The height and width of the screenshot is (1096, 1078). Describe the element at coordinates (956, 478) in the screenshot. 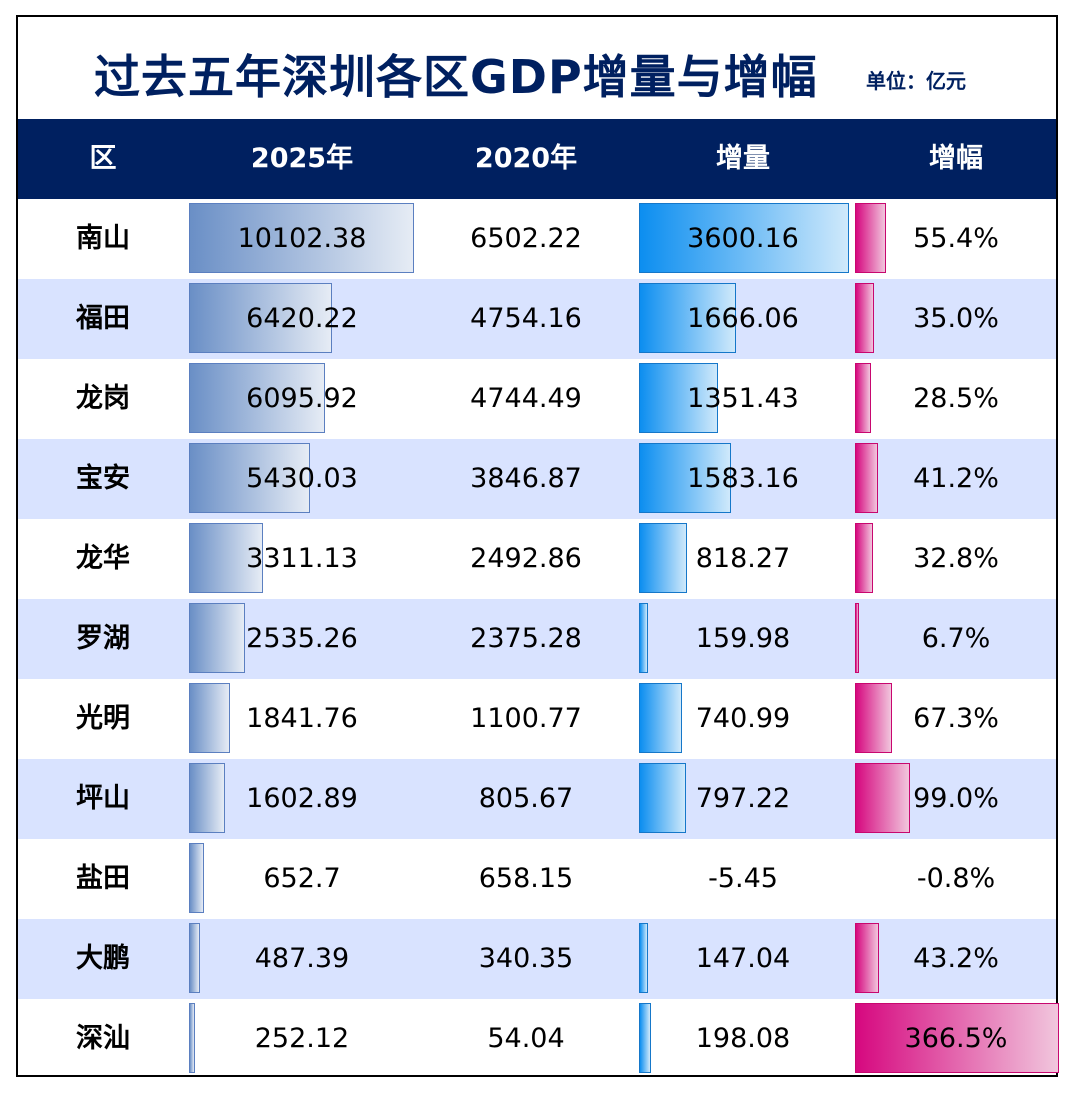

I see `growth-value: 41.2%` at that location.